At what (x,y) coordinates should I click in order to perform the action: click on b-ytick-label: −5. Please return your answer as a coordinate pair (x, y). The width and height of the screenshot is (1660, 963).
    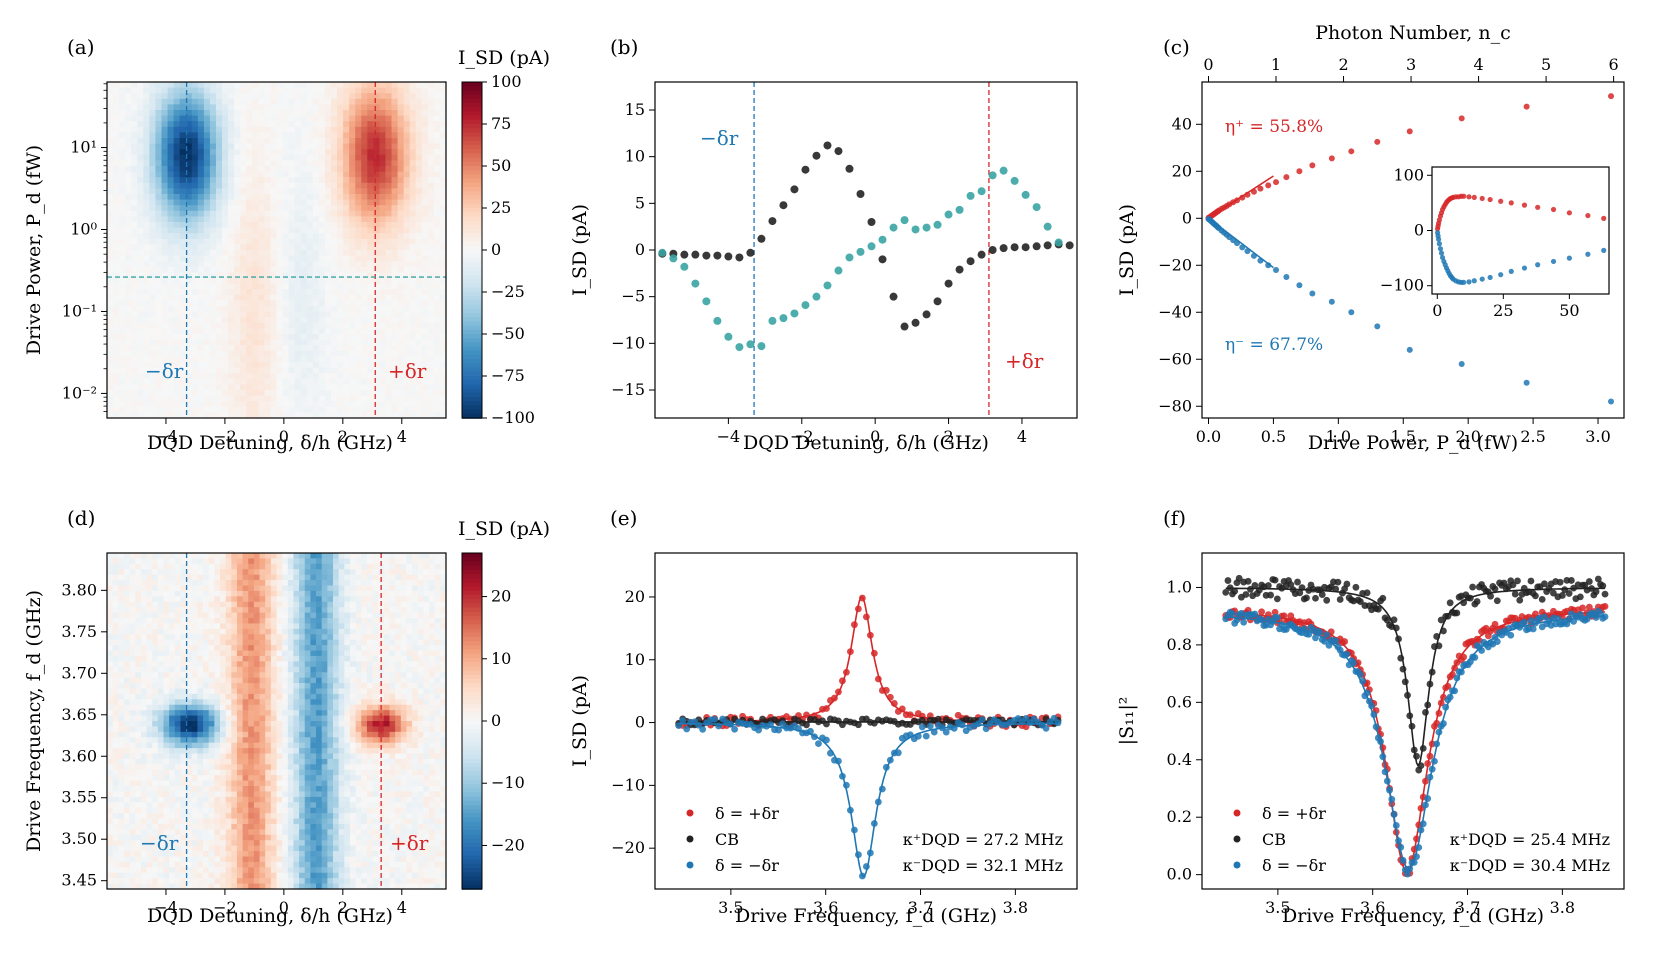
    Looking at the image, I should click on (633, 296).